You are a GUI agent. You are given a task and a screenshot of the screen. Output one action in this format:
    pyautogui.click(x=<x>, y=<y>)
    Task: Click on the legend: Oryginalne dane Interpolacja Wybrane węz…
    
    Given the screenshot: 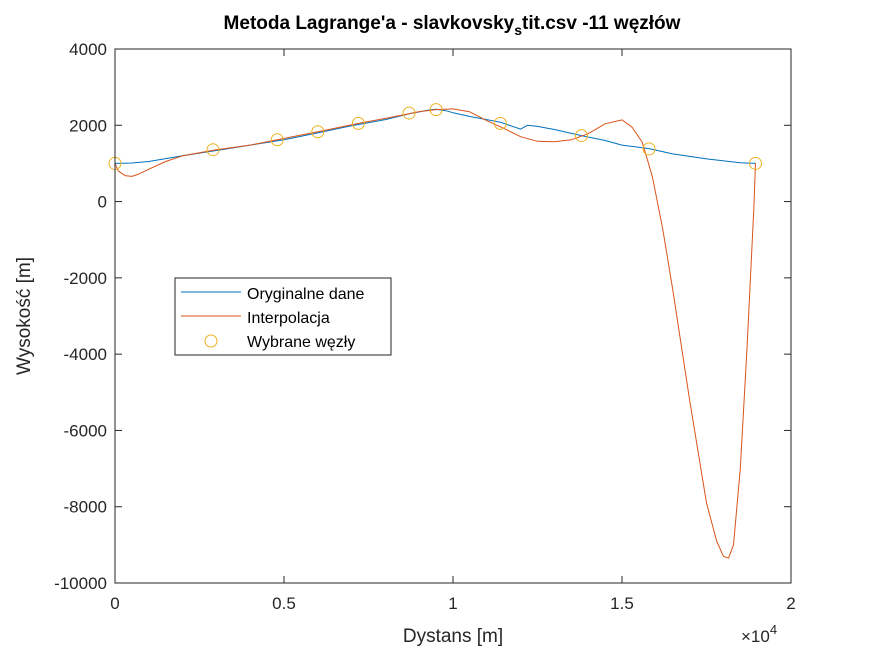 What is the action you would take?
    pyautogui.click(x=283, y=316)
    